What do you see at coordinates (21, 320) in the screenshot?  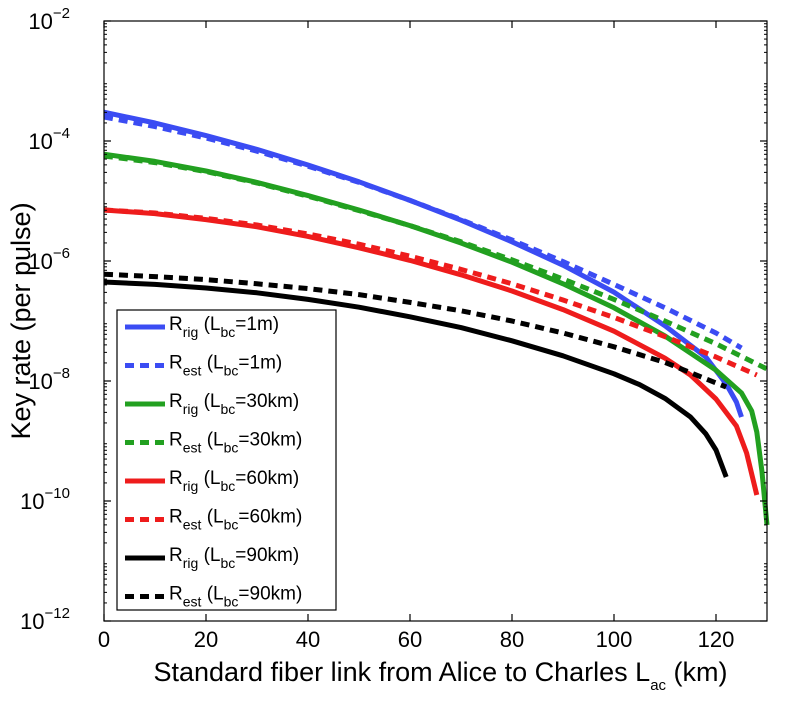 I see `y-axis-label: Key rate (per pulse)` at bounding box center [21, 320].